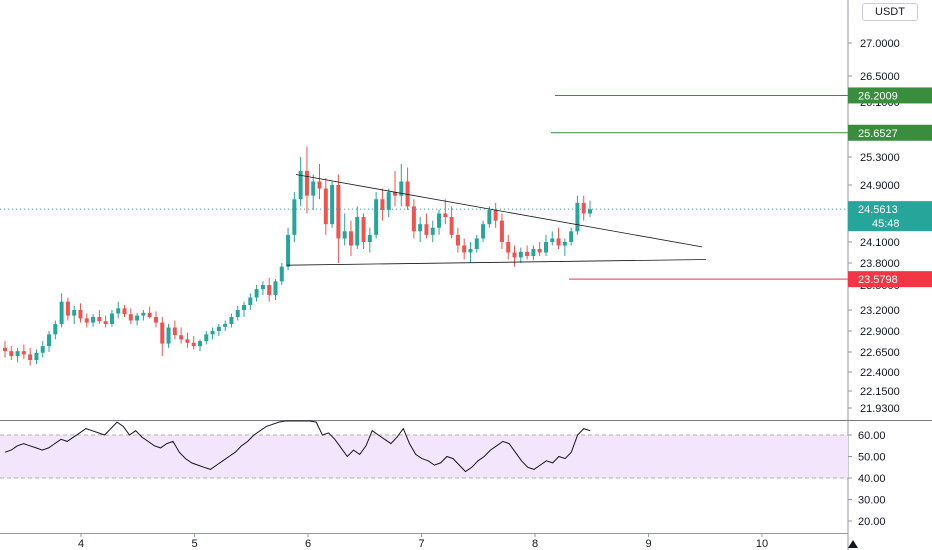 The height and width of the screenshot is (550, 932). Describe the element at coordinates (872, 436) in the screenshot. I see `rsi-tick-label: 60.00` at that location.